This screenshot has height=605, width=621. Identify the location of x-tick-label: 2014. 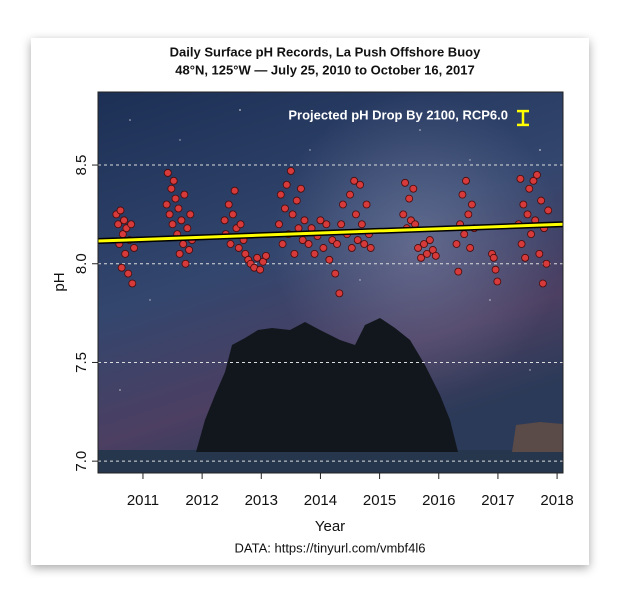
(320, 500).